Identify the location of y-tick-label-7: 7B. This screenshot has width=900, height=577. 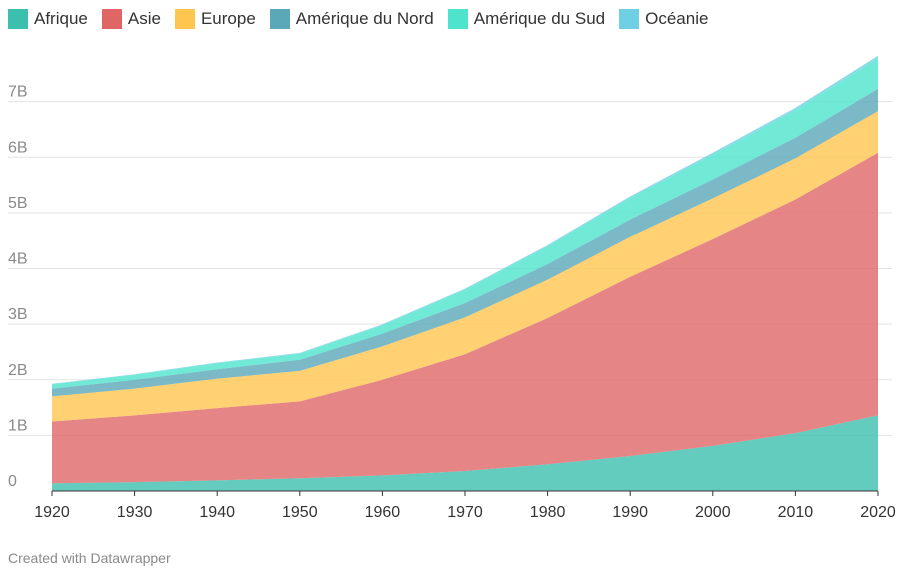
(18, 92).